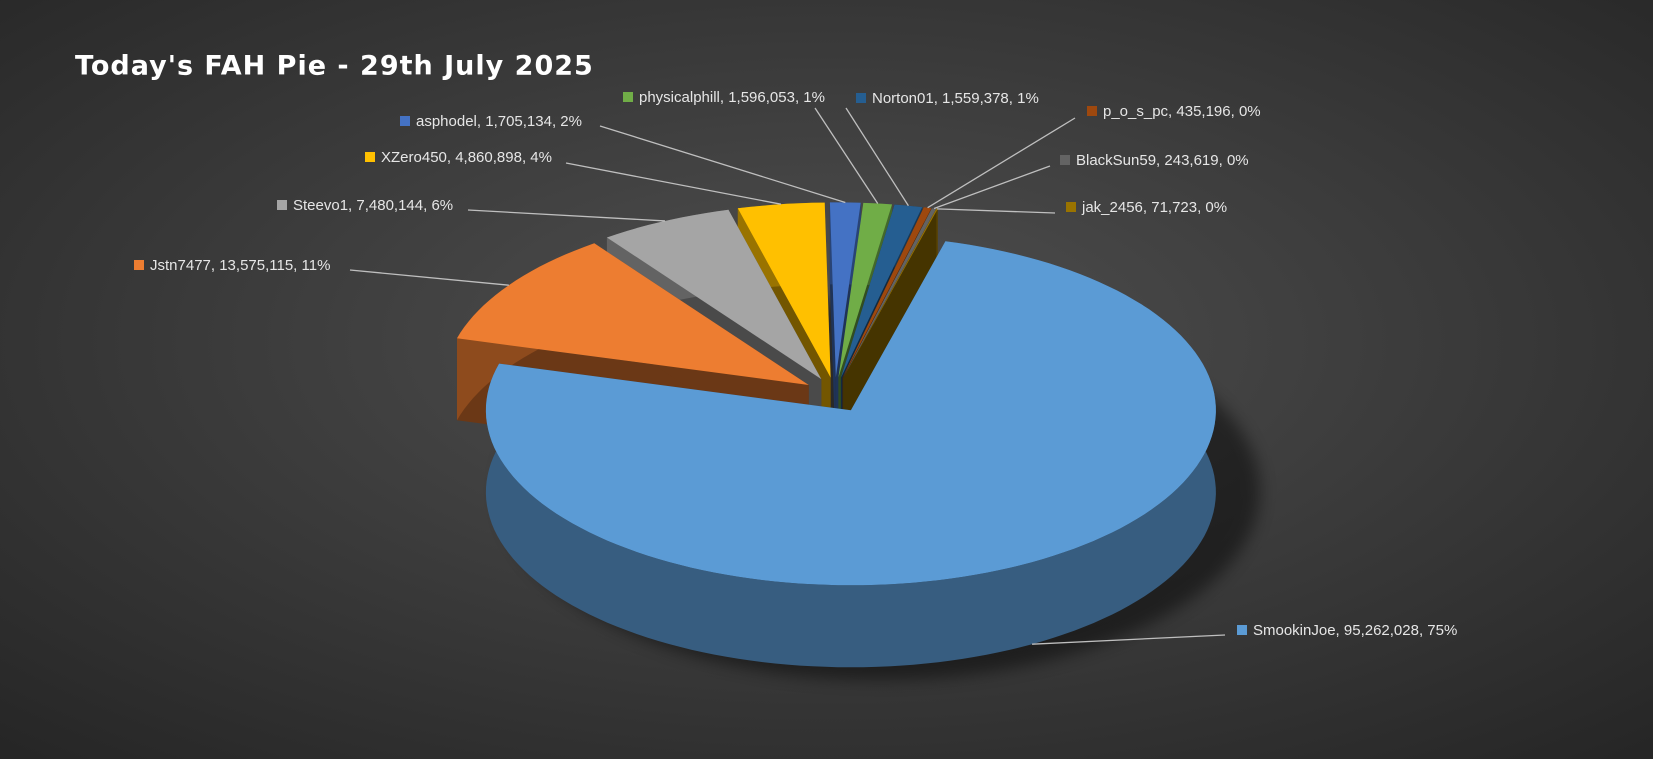 The height and width of the screenshot is (759, 1653). What do you see at coordinates (334, 66) in the screenshot?
I see `chart-title: Today's FAH Pie - 29th July 2025` at bounding box center [334, 66].